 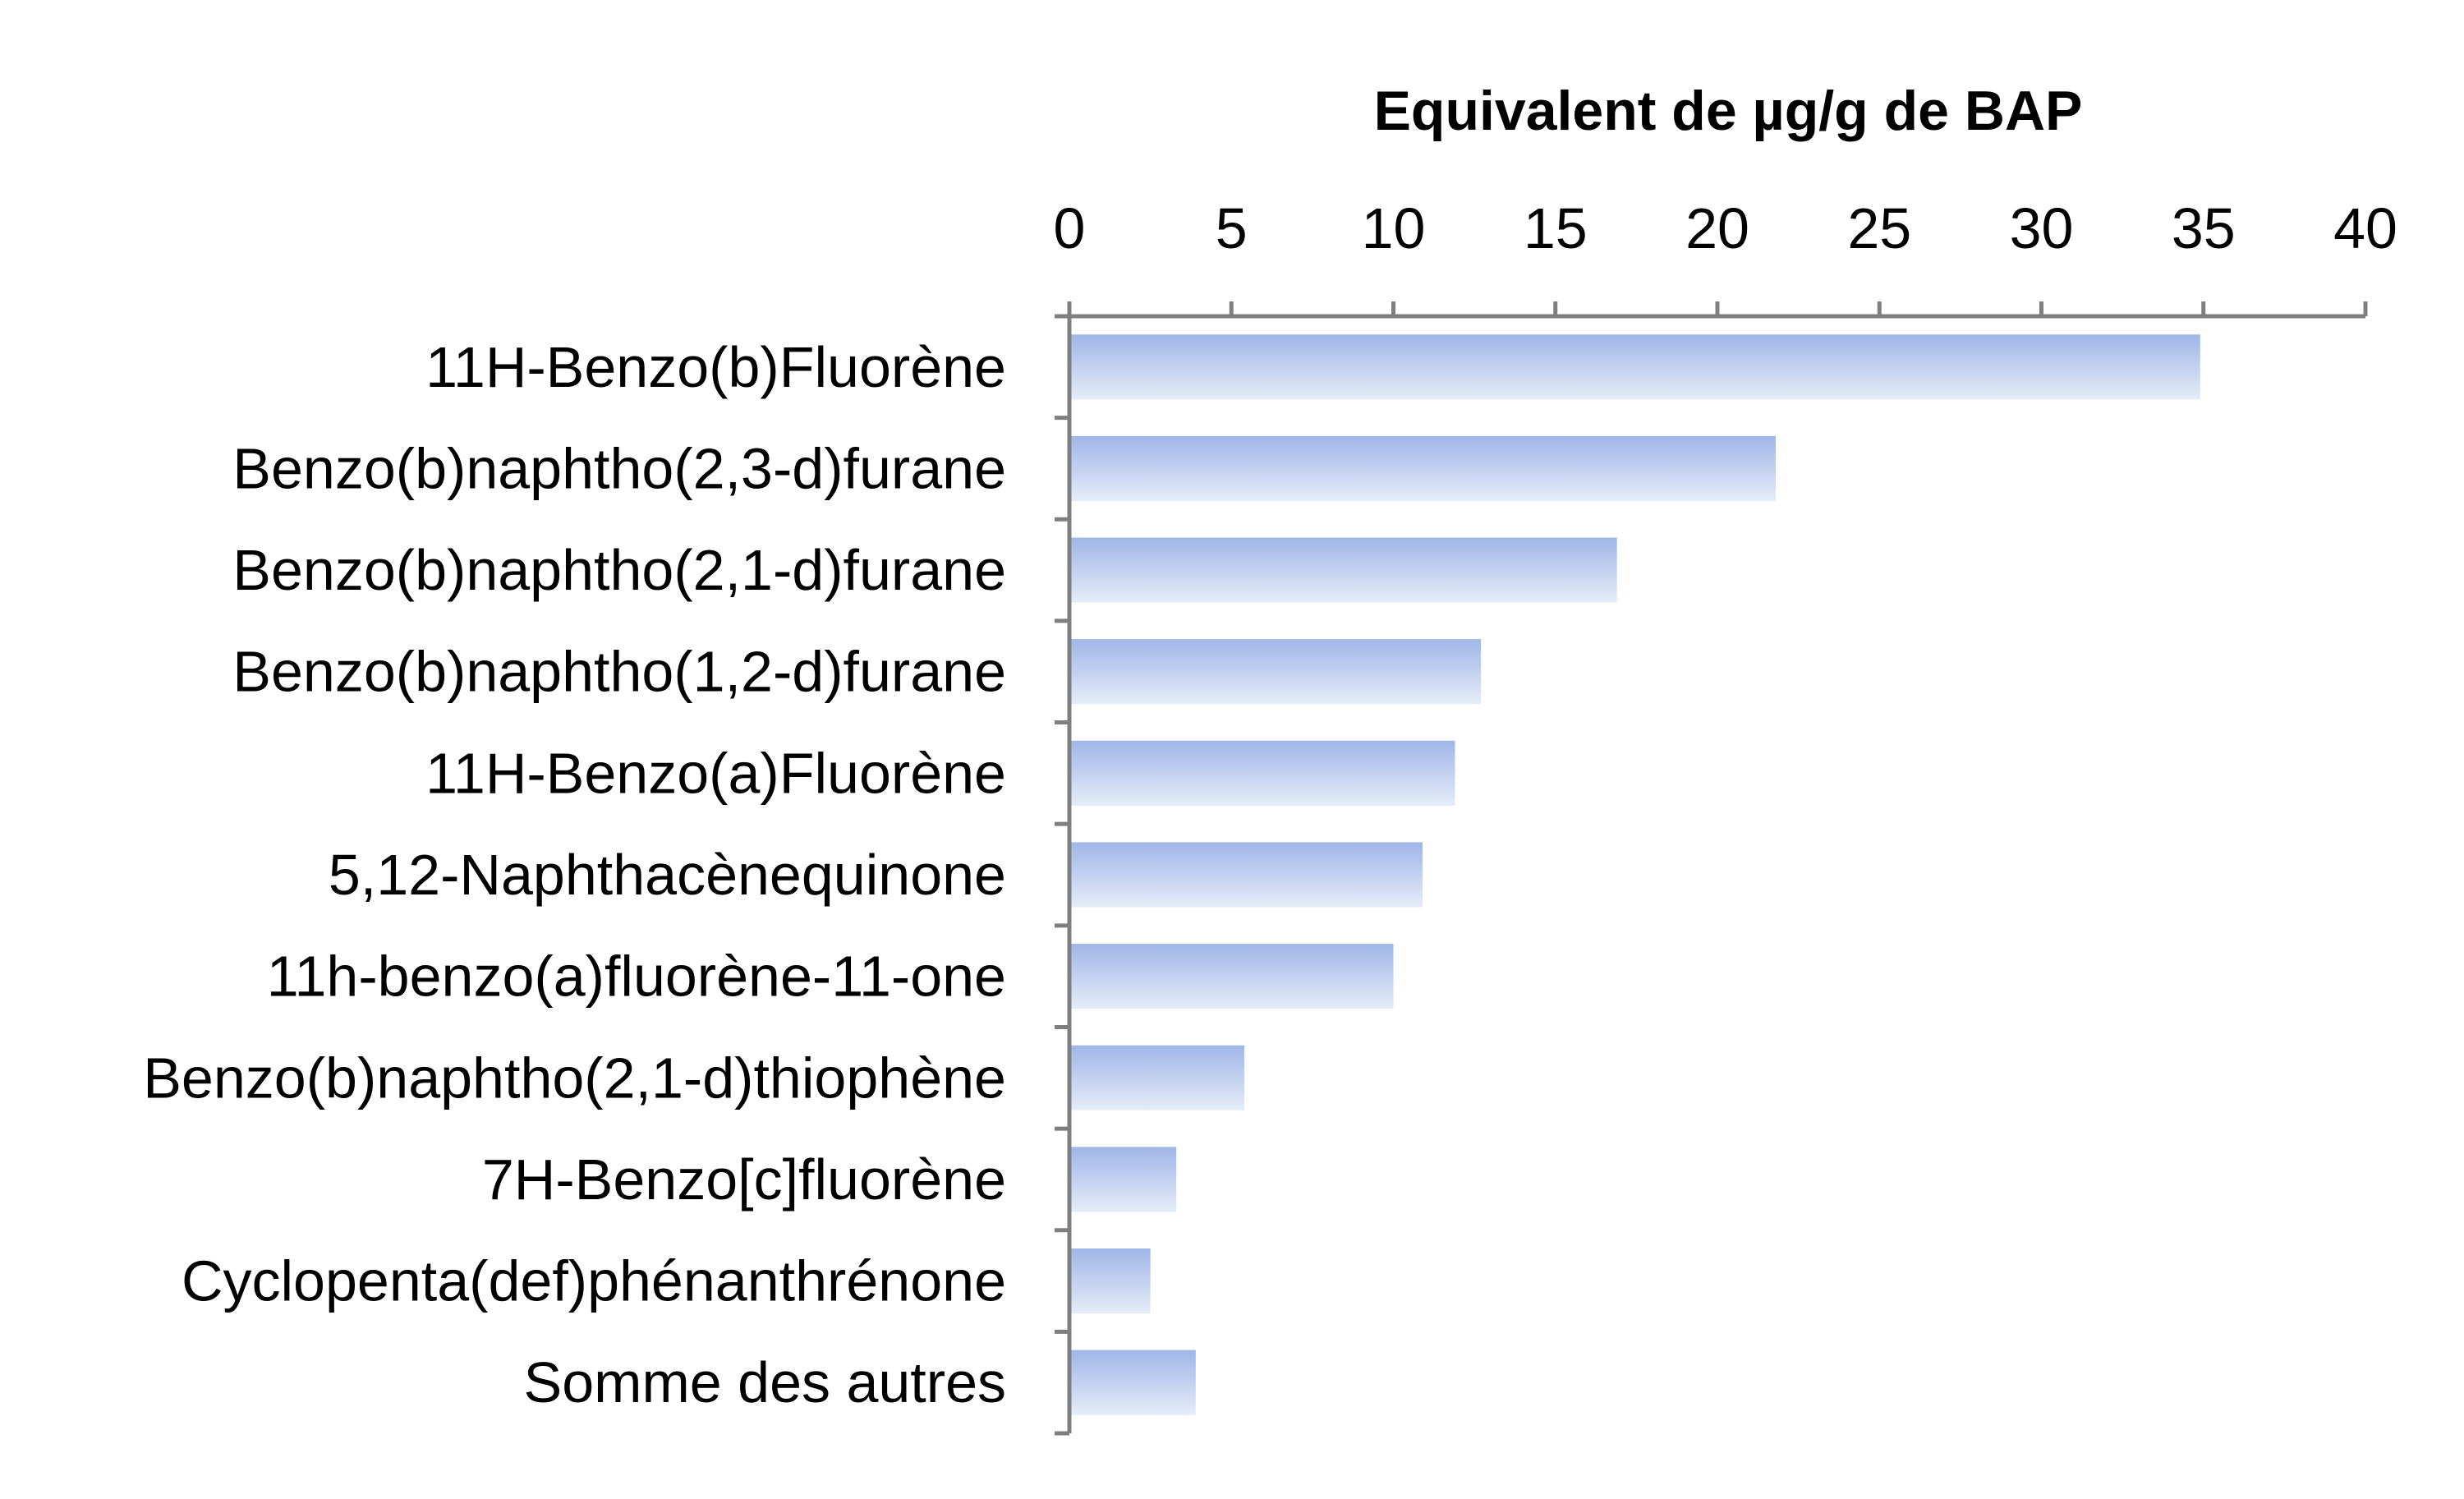 What do you see at coordinates (1717, 228) in the screenshot?
I see `x-tick-label: 20` at bounding box center [1717, 228].